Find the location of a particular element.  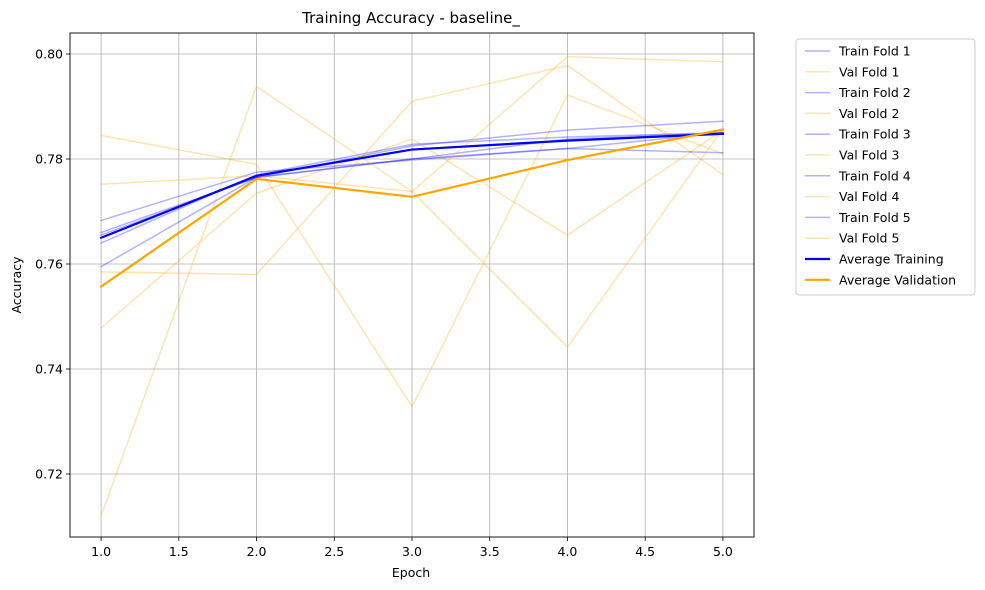

y-axis-ticks: 0.72 0.74 0.76 0.78 0.80 is located at coordinates (52, 264).